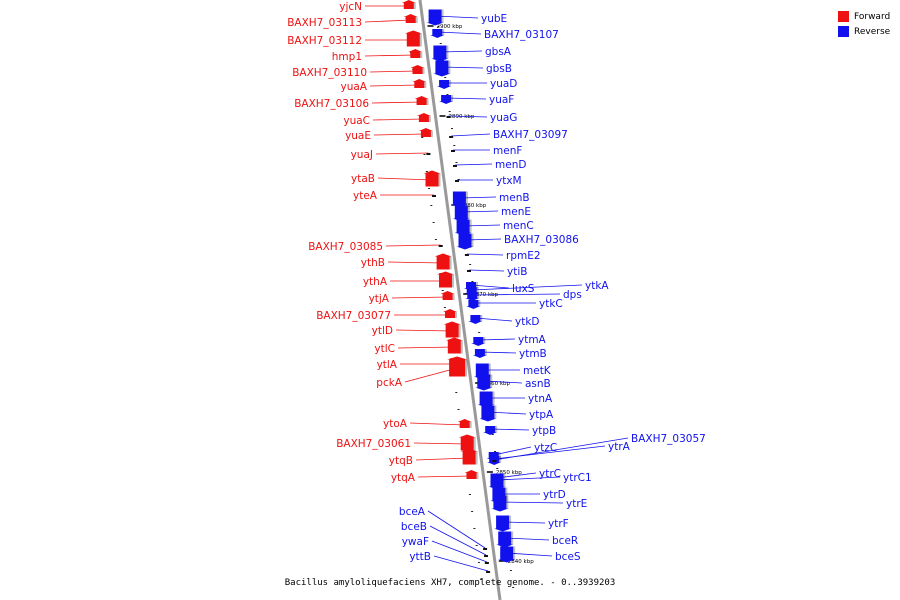 The image size is (900, 600). Describe the element at coordinates (518, 226) in the screenshot. I see `reverse-gene-label: menC` at that location.